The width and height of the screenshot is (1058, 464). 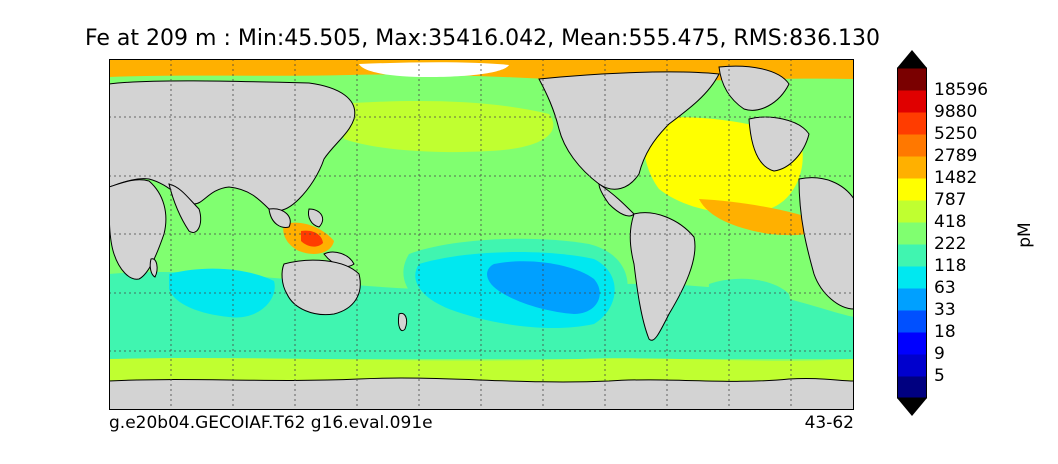 I want to click on colorbar-tick-label: 18596, so click(x=961, y=89).